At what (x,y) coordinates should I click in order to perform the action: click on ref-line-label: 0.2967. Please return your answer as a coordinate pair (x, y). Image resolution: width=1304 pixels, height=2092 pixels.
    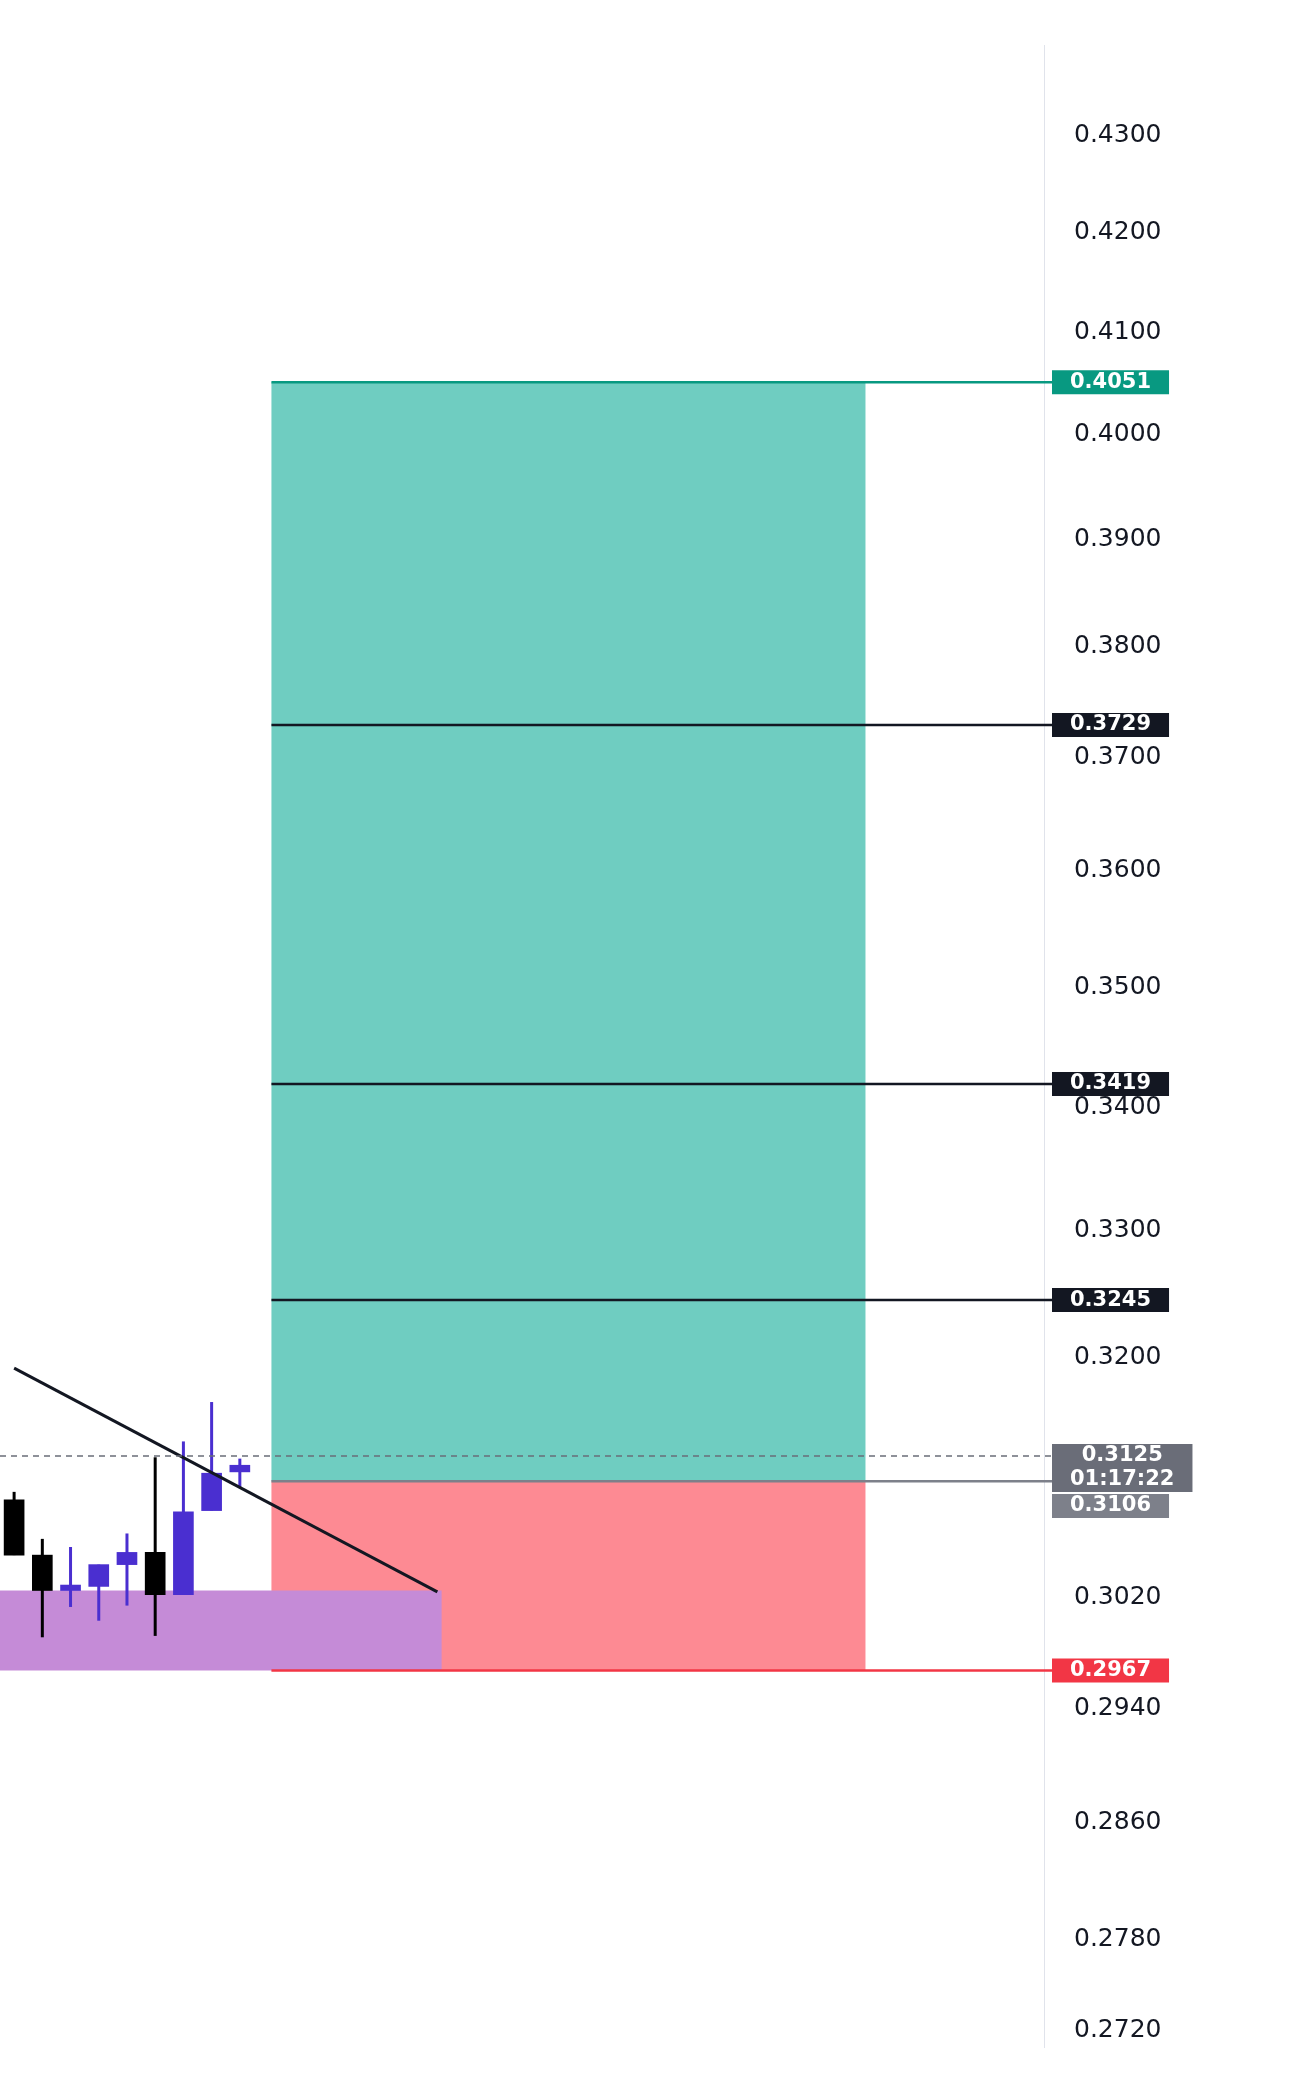
    Looking at the image, I should click on (1110, 1669).